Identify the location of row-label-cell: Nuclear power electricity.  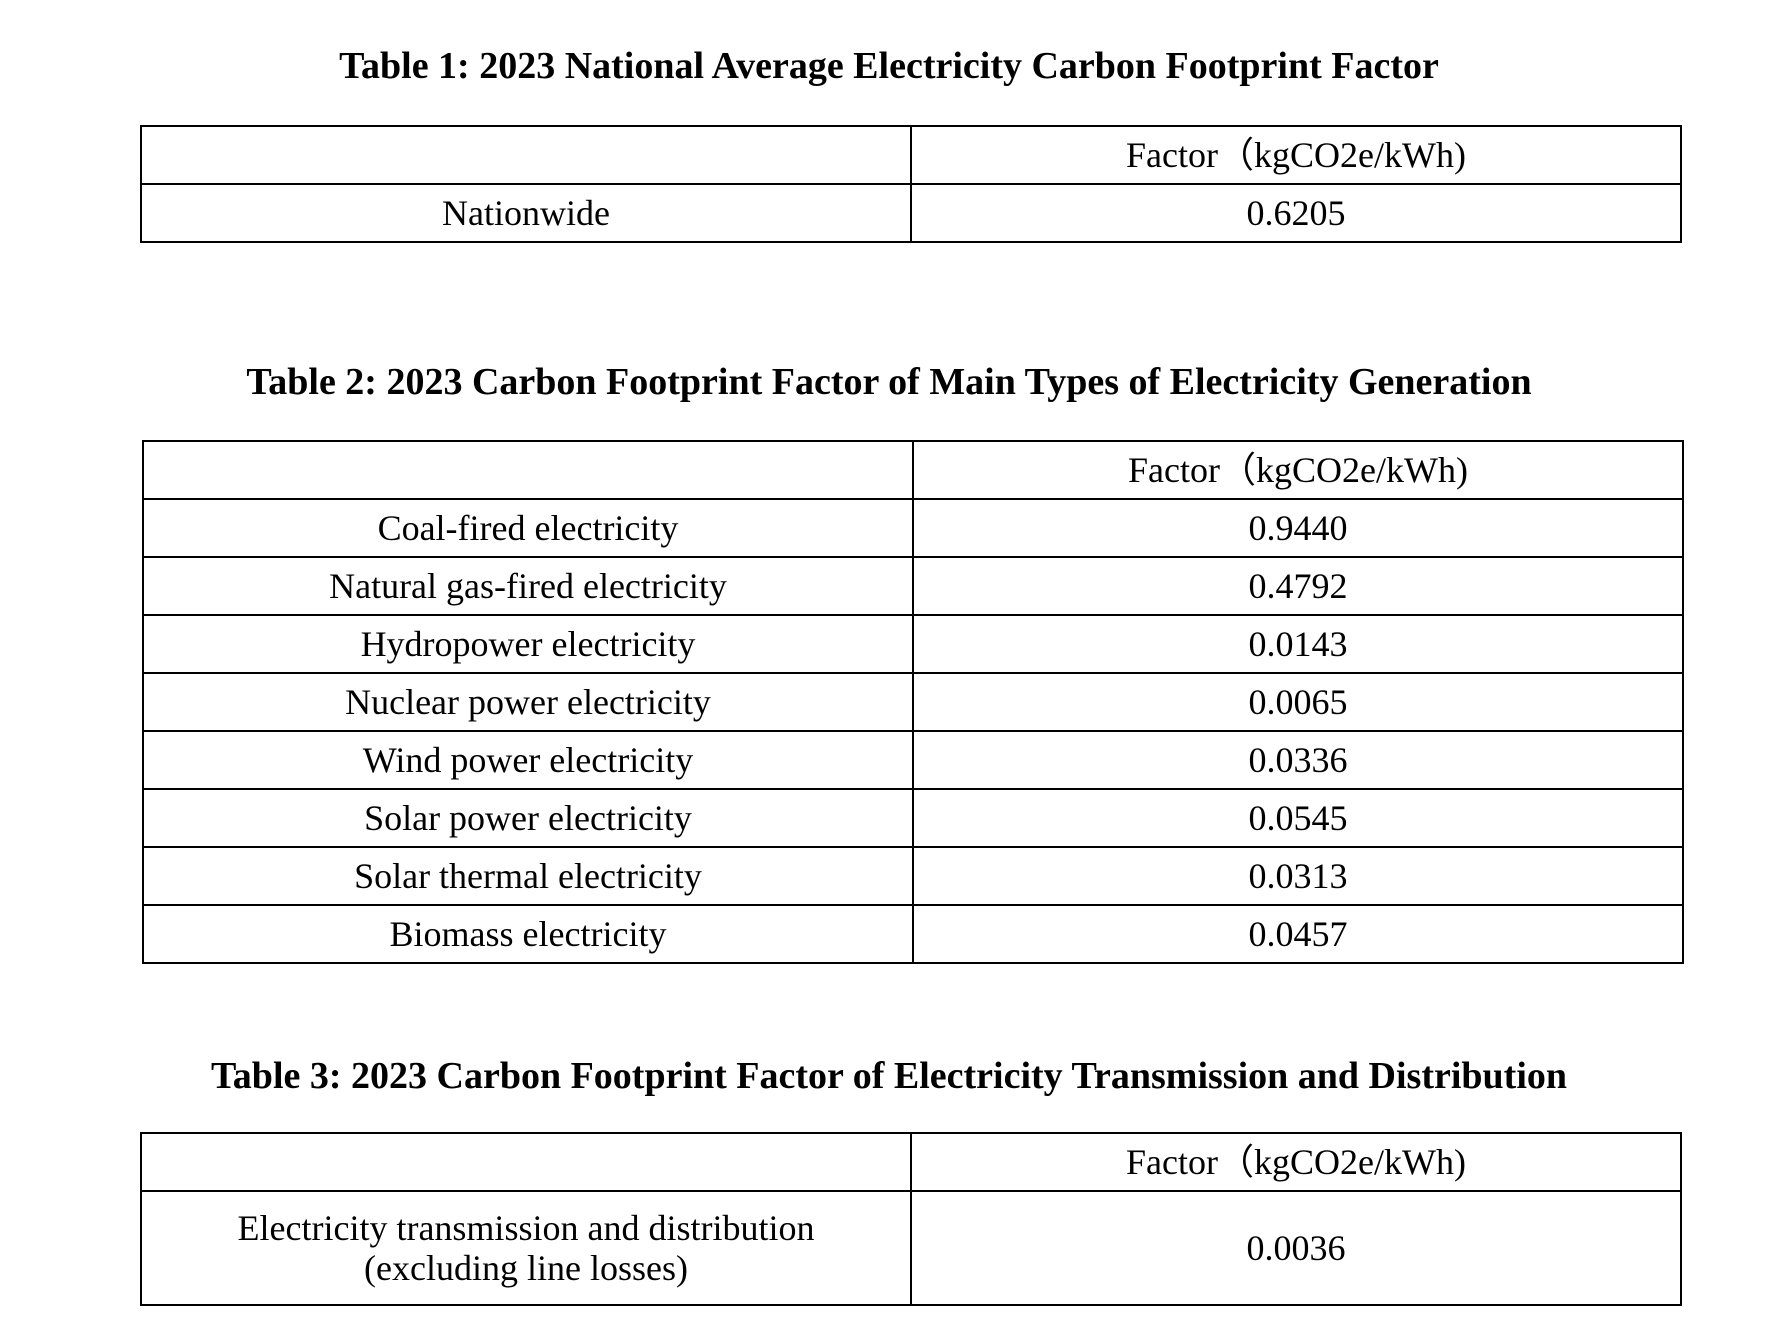
(528, 702).